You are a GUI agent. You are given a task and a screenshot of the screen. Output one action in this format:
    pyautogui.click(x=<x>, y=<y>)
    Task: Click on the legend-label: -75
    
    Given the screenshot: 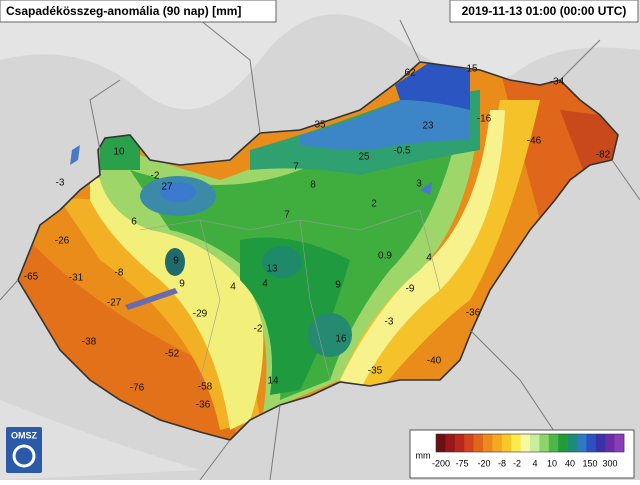 What is the action you would take?
    pyautogui.click(x=461, y=463)
    